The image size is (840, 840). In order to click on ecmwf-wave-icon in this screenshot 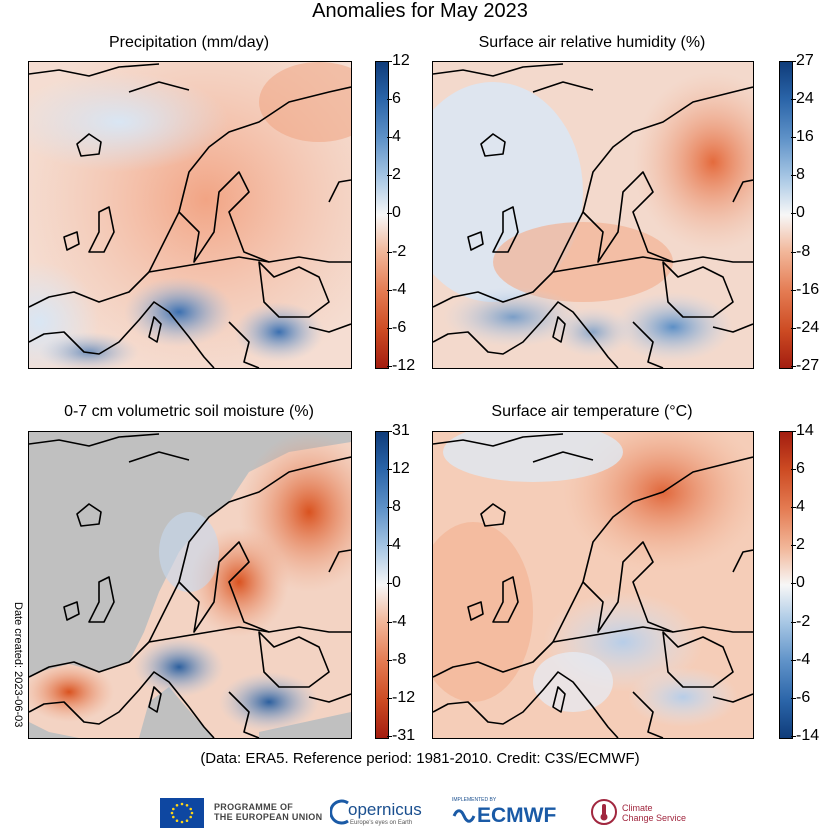, I will do `click(464, 816)`.